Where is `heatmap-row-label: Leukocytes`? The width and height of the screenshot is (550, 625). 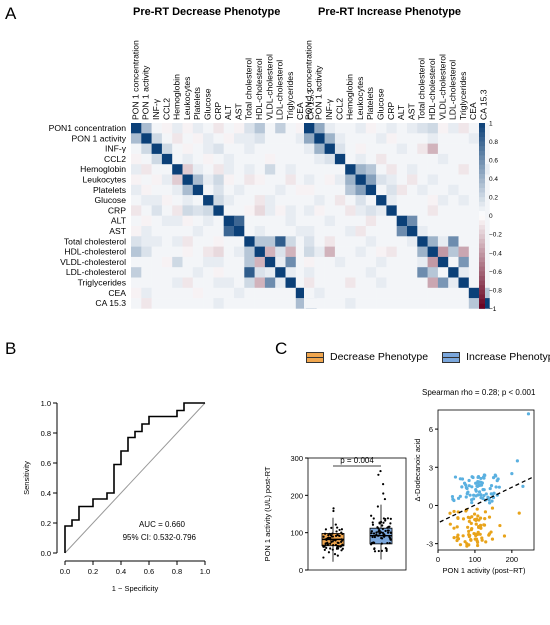
heatmap-row-label: Leukocytes is located at coordinates (104, 180).